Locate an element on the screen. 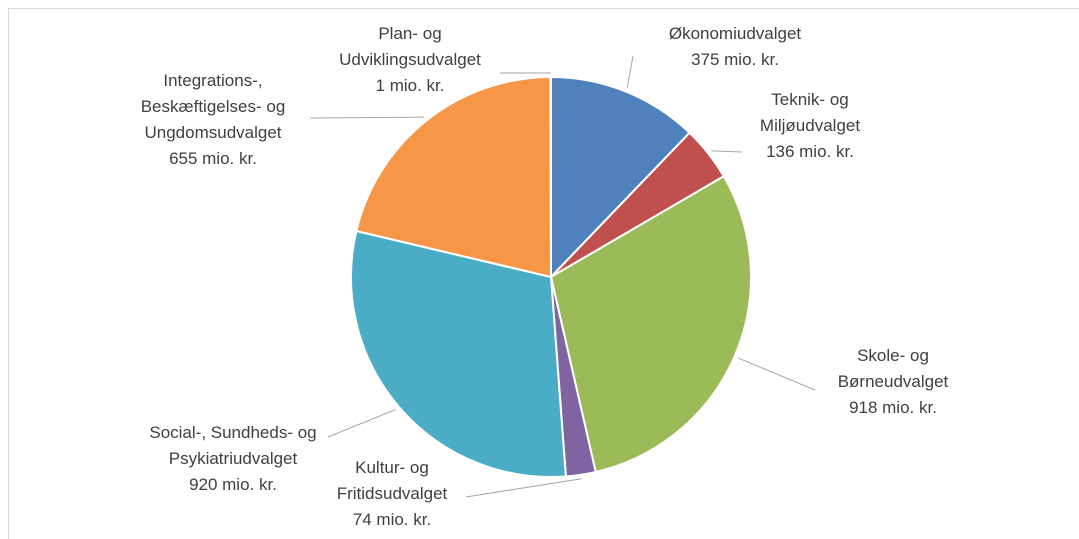 Image resolution: width=1079 pixels, height=539 pixels. value-label: 918 mio. kr. is located at coordinates (893, 407).